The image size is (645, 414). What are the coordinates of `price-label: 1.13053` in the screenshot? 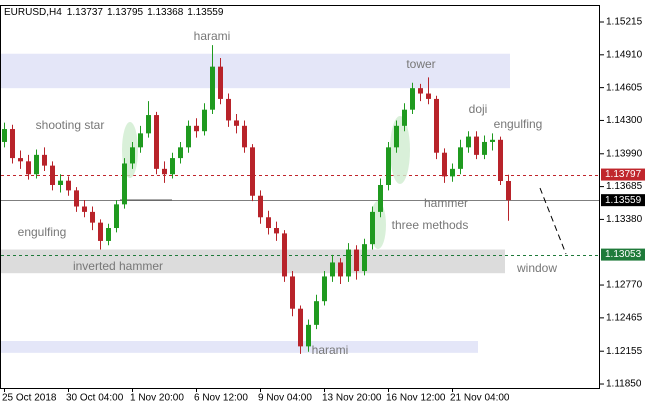 It's located at (623, 254).